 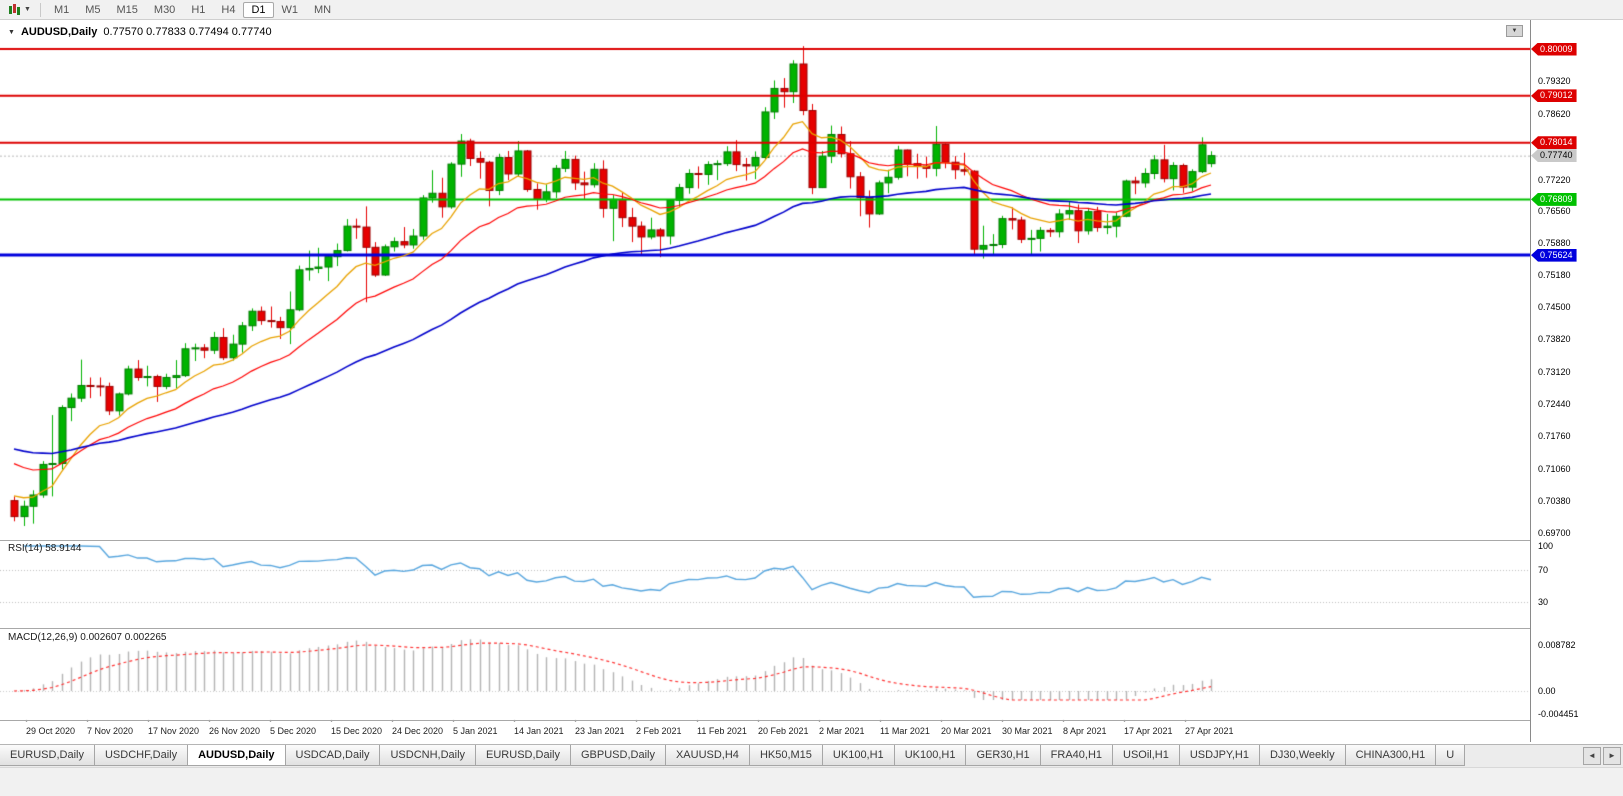 What do you see at coordinates (1554, 339) in the screenshot?
I see `price-axis-label: 0.73820` at bounding box center [1554, 339].